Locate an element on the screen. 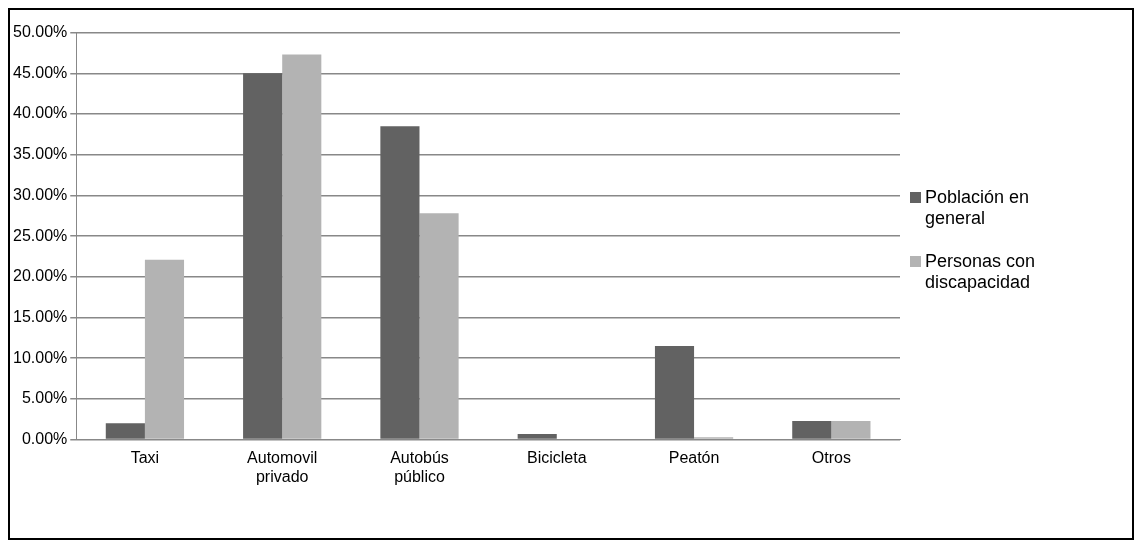 The height and width of the screenshot is (552, 1146). y-tick-label: 40.00% is located at coordinates (40, 113).